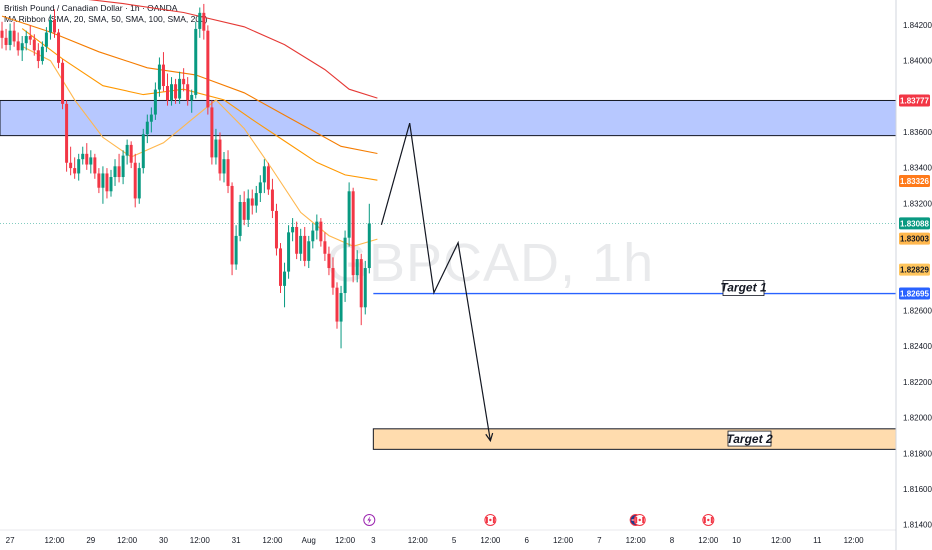 The image size is (932, 550). I want to click on projection-path, so click(435, 281).